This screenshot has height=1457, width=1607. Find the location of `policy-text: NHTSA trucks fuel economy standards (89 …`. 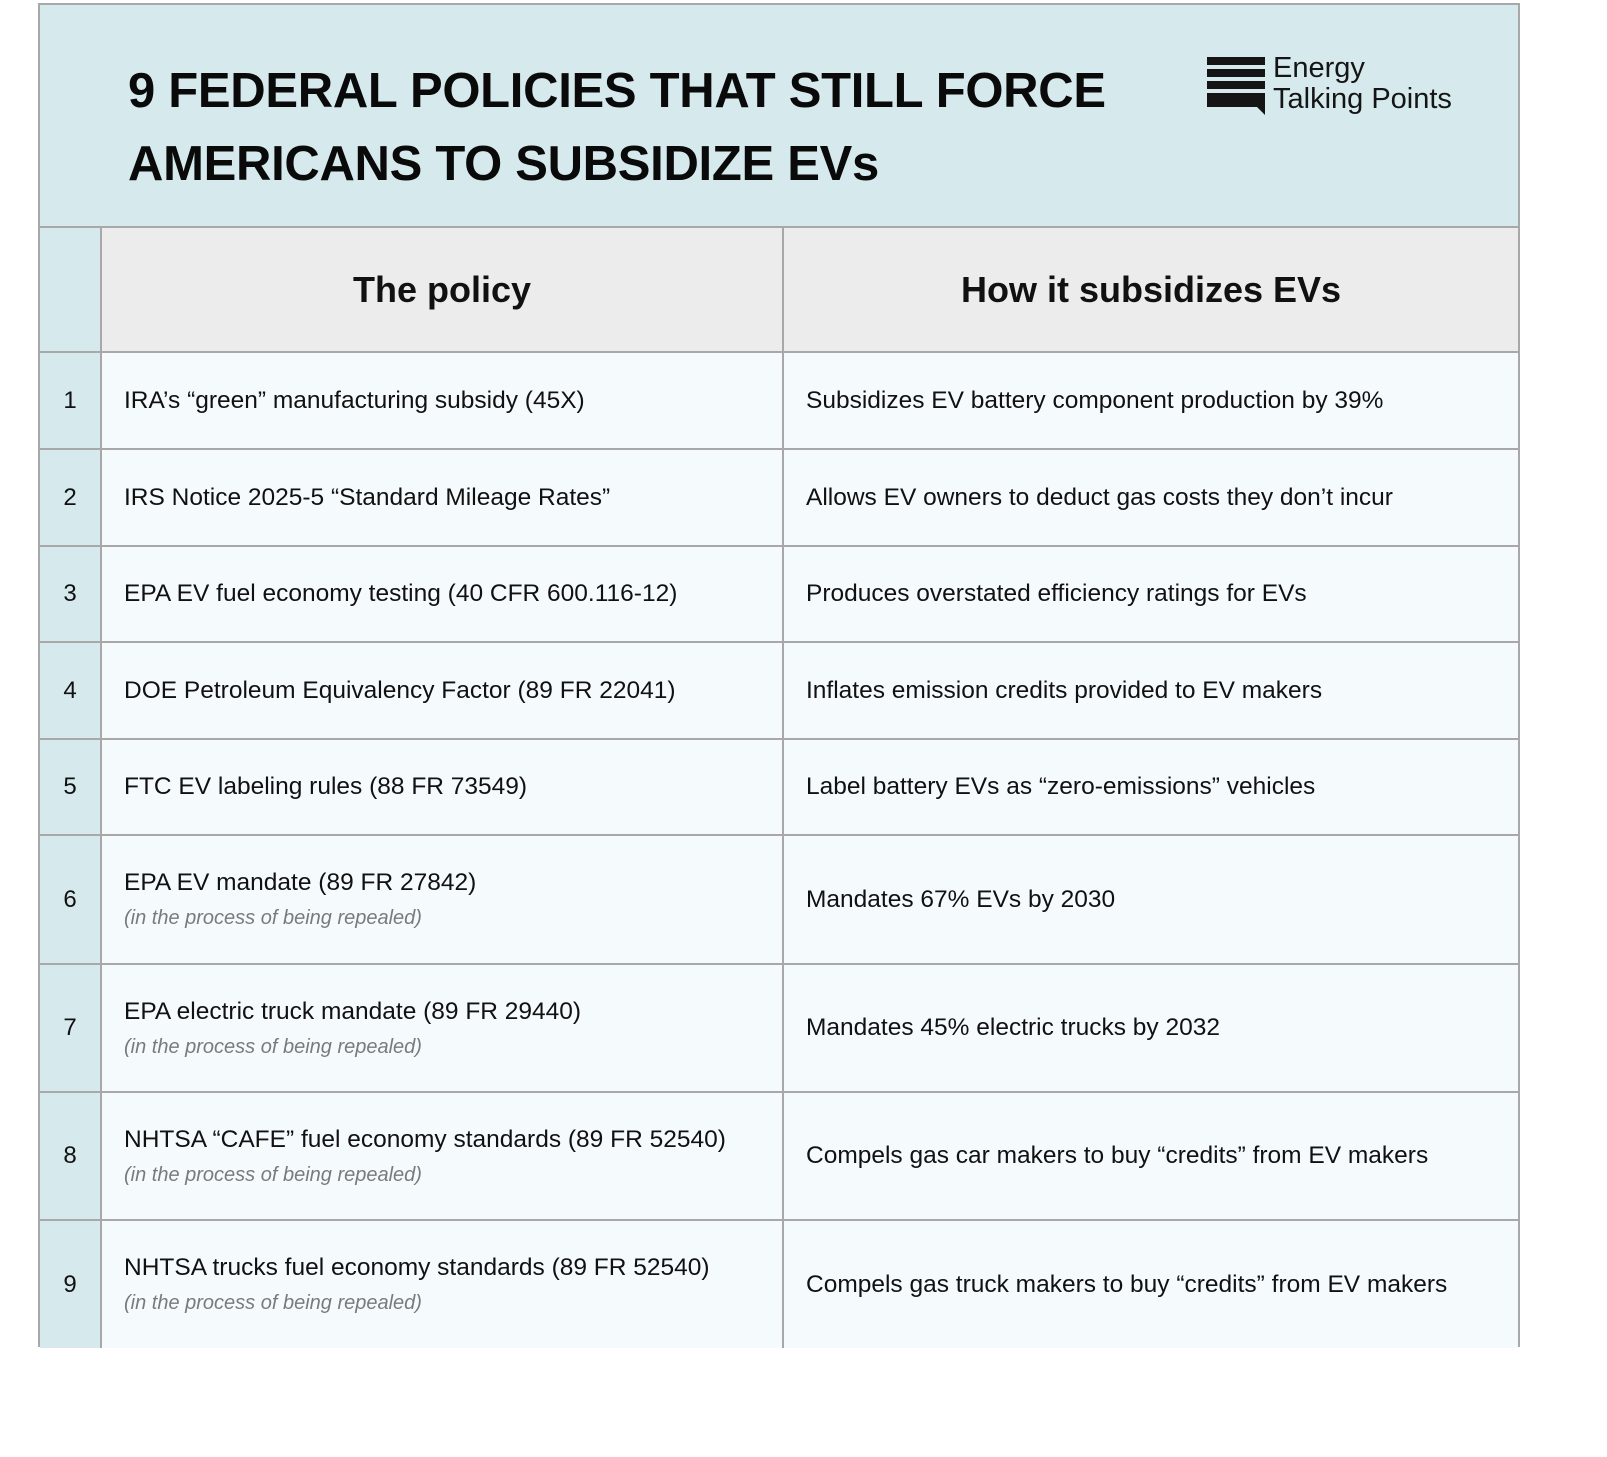

policy-text: NHTSA trucks fuel economy standards (89 … is located at coordinates (417, 1267).